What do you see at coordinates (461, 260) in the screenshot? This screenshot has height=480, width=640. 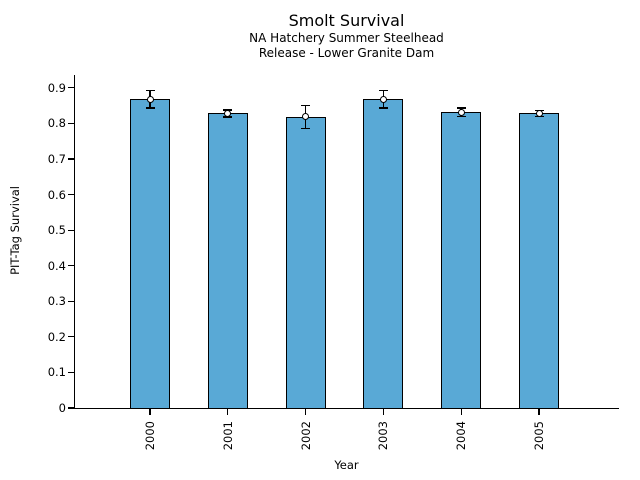 I see `bar-2004` at bounding box center [461, 260].